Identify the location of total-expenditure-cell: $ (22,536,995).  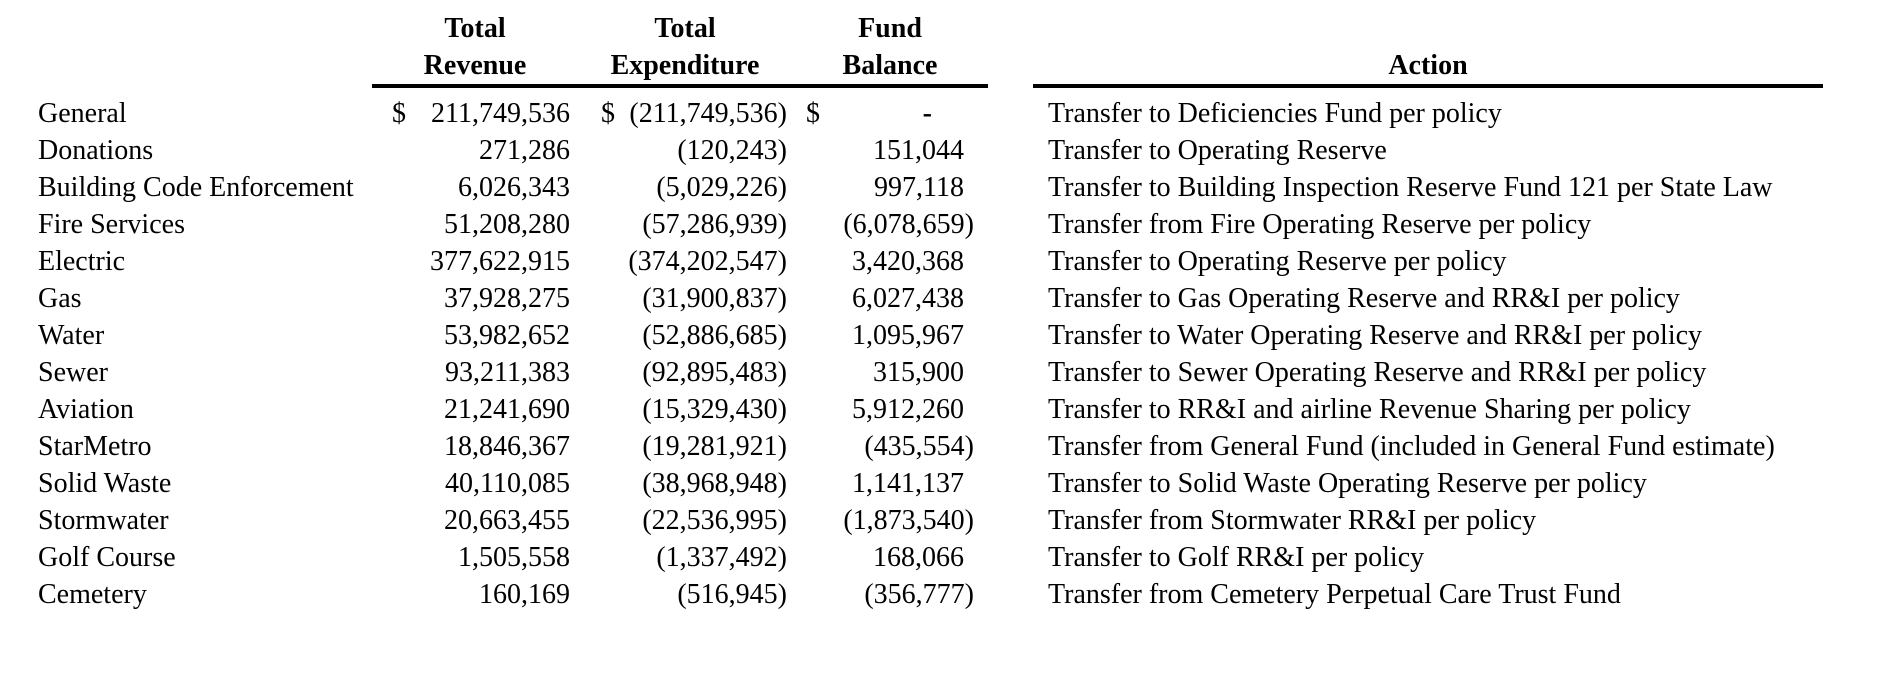
(685, 520).